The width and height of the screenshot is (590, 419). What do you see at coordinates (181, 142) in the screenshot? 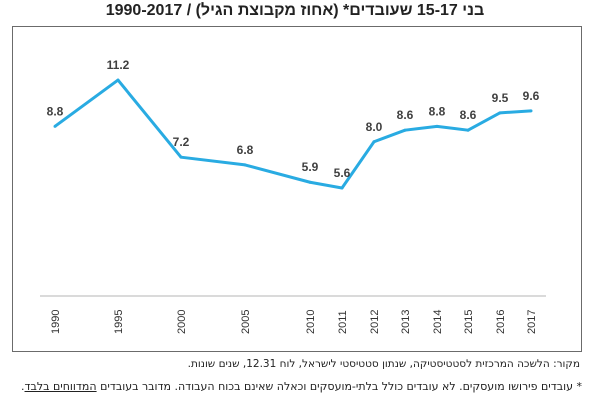
I see `data-label: 7.2` at bounding box center [181, 142].